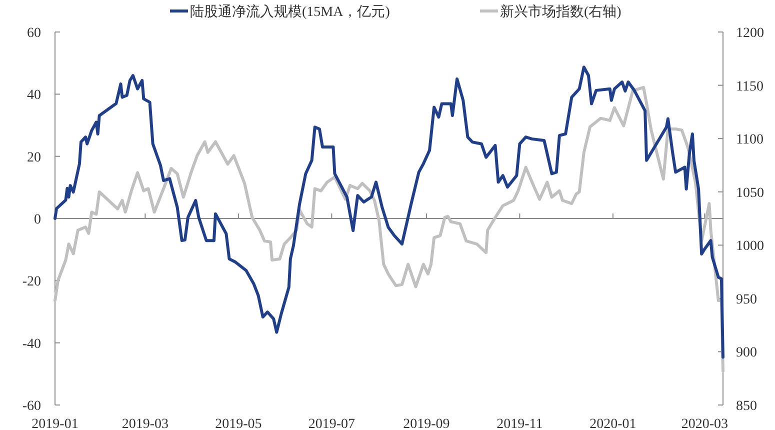 Image resolution: width=775 pixels, height=430 pixels. What do you see at coordinates (750, 246) in the screenshot?
I see `y2-tick-label: 1000` at bounding box center [750, 246].